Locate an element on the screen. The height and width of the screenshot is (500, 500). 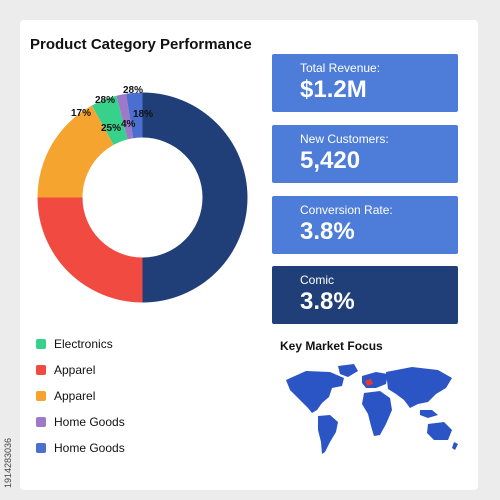
donut-data-label-4: 28% is located at coordinates (133, 90).